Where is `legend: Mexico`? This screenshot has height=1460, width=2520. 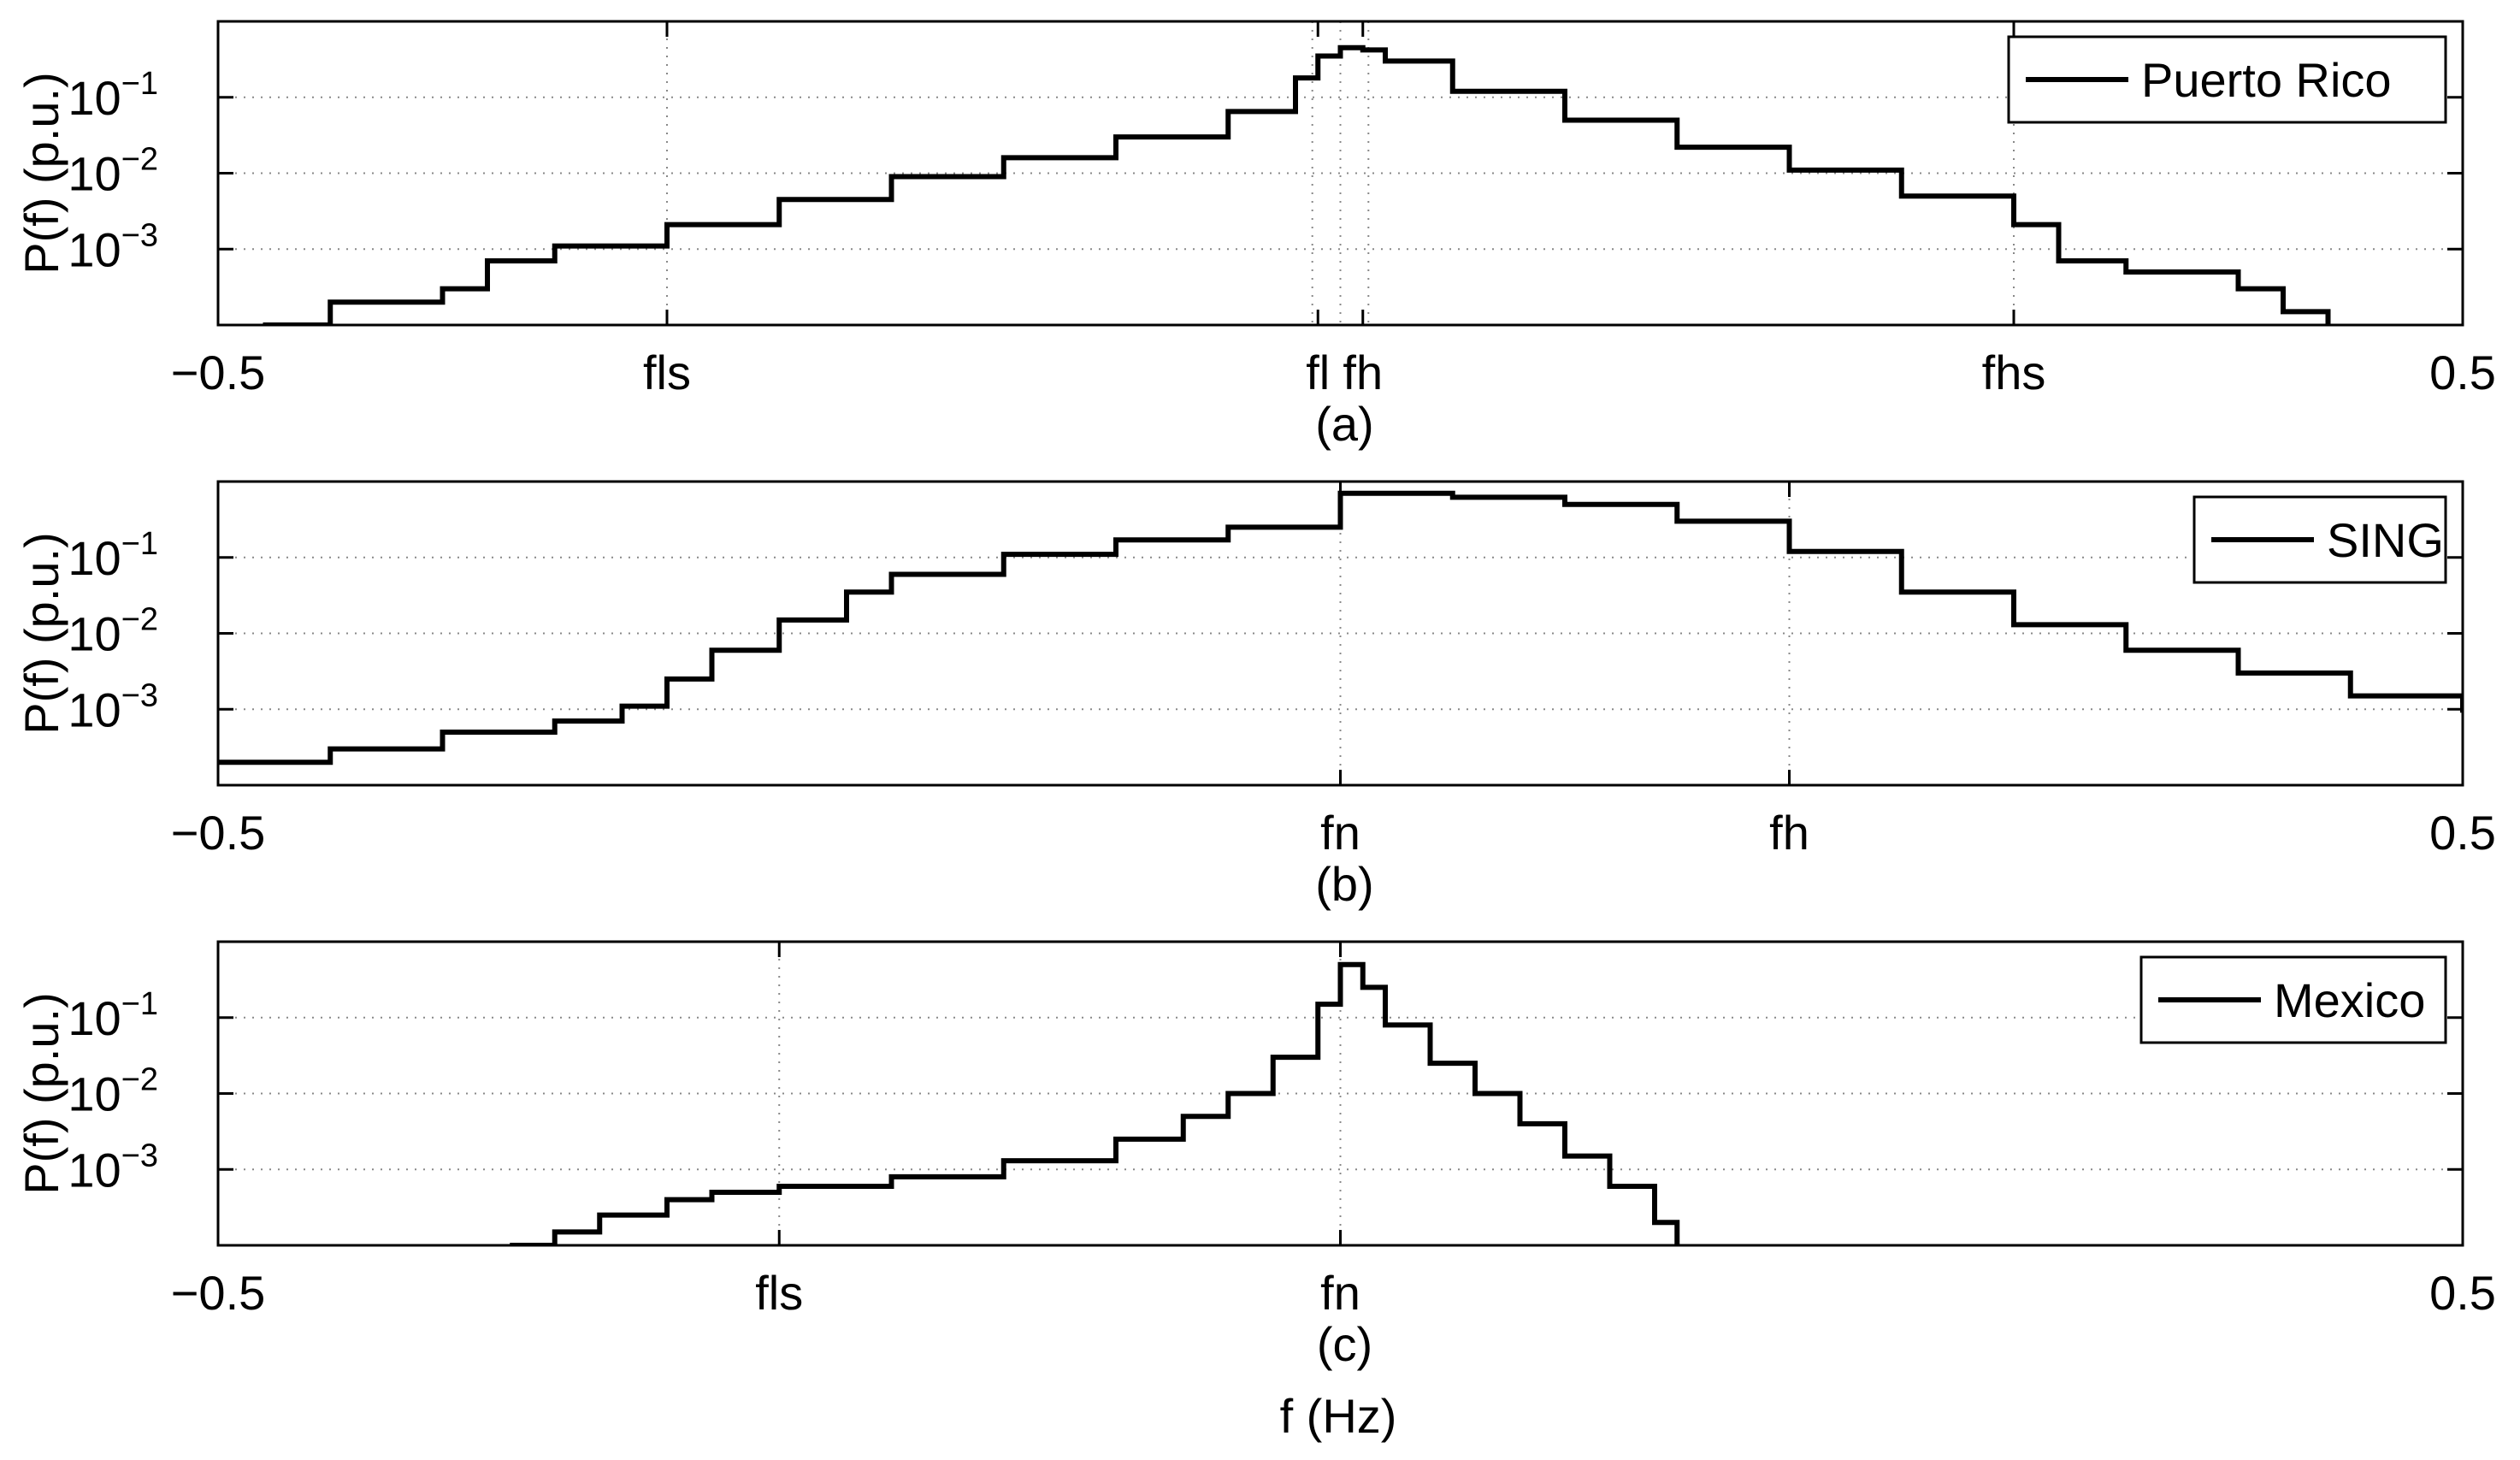 legend: Mexico is located at coordinates (2293, 999).